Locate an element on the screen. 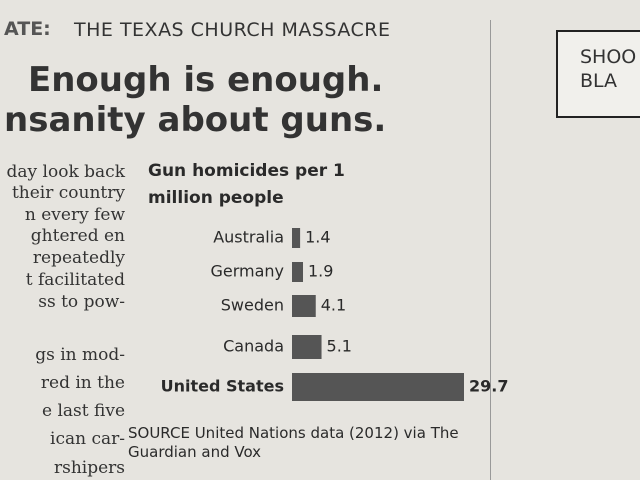 The height and width of the screenshot is (480, 640). body-text: t facilitated is located at coordinates (75, 280).